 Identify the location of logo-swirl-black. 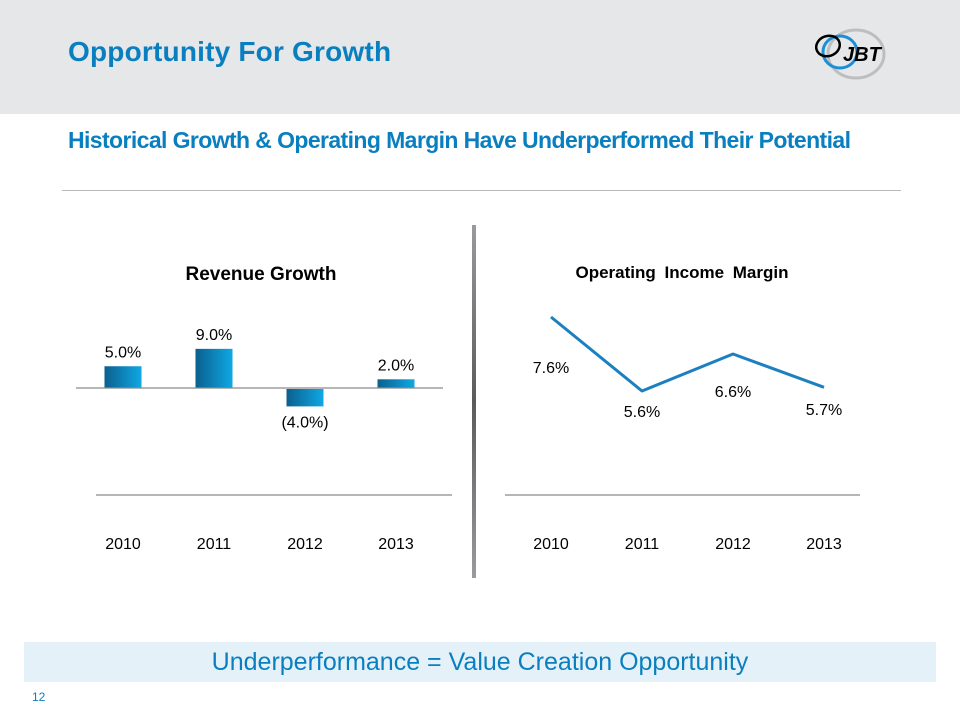
(828, 46).